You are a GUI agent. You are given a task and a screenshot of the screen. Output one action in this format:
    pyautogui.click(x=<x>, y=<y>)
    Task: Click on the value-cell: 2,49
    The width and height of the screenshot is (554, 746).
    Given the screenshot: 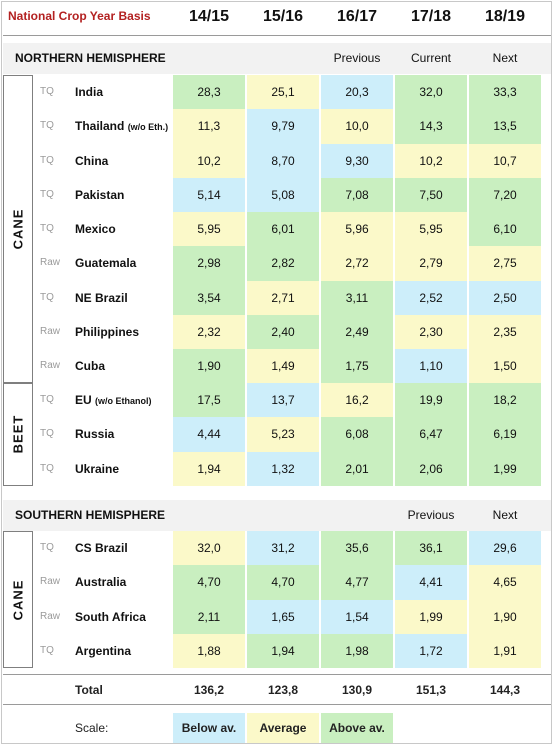 What is the action you would take?
    pyautogui.click(x=357, y=332)
    